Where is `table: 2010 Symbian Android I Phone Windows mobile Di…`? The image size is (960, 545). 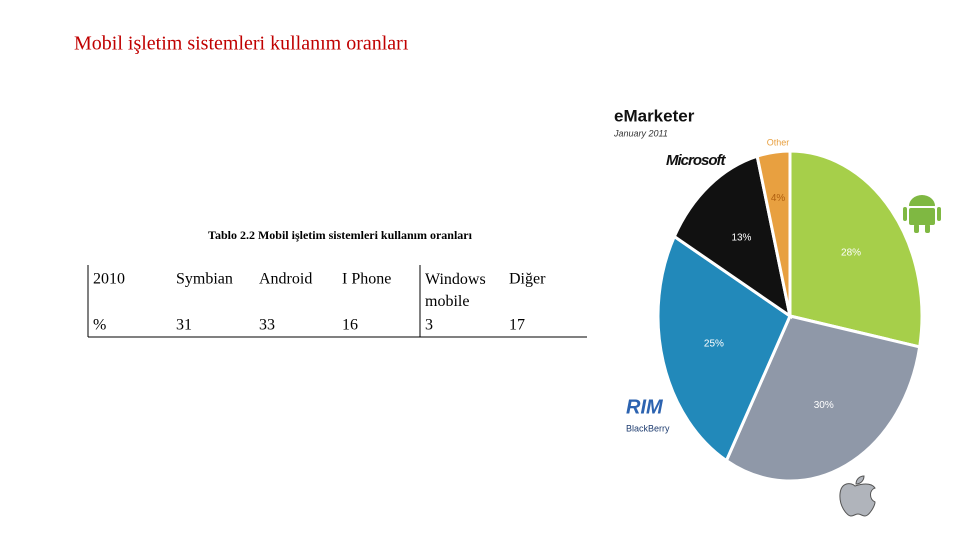
table: 2010 Symbian Android I Phone Windows mobile Di… is located at coordinates (319, 302).